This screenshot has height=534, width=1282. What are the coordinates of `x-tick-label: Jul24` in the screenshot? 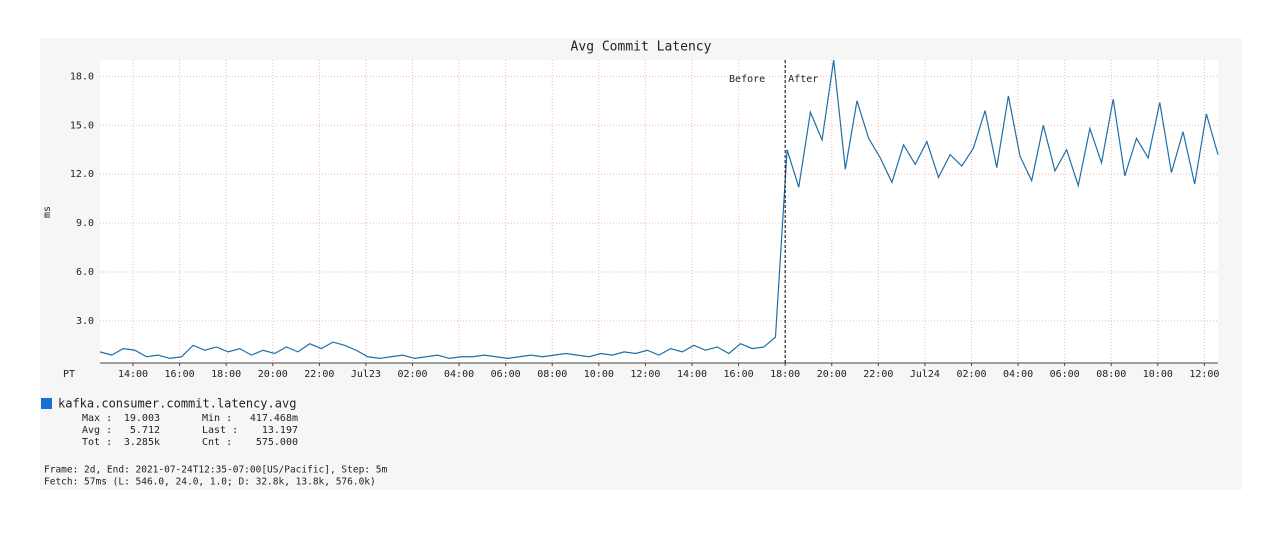 It's located at (925, 374).